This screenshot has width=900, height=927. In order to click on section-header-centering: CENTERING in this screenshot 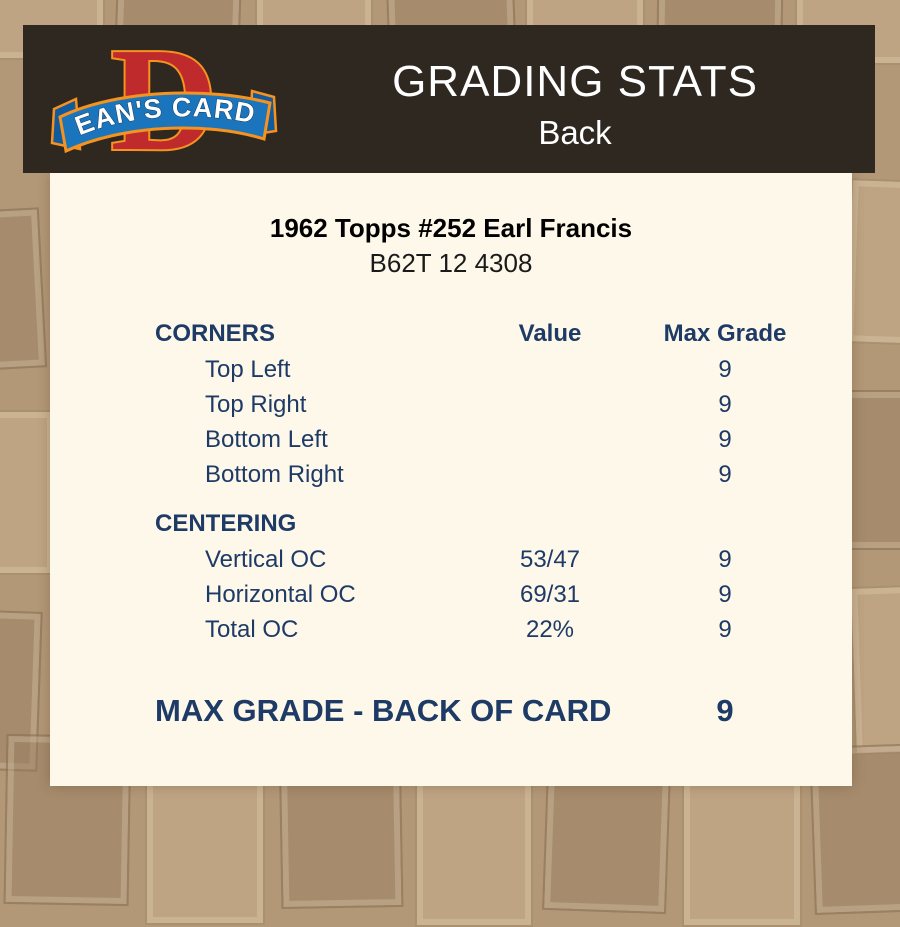, I will do `click(226, 523)`.